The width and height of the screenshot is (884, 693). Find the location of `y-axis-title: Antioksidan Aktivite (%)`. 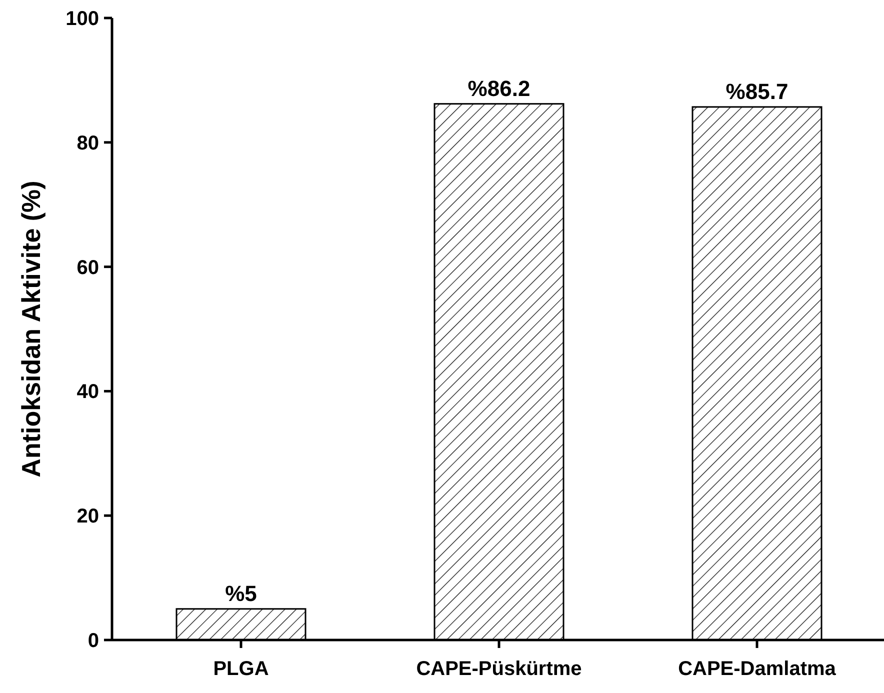

y-axis-title: Antioksidan Aktivite (%) is located at coordinates (31, 329).